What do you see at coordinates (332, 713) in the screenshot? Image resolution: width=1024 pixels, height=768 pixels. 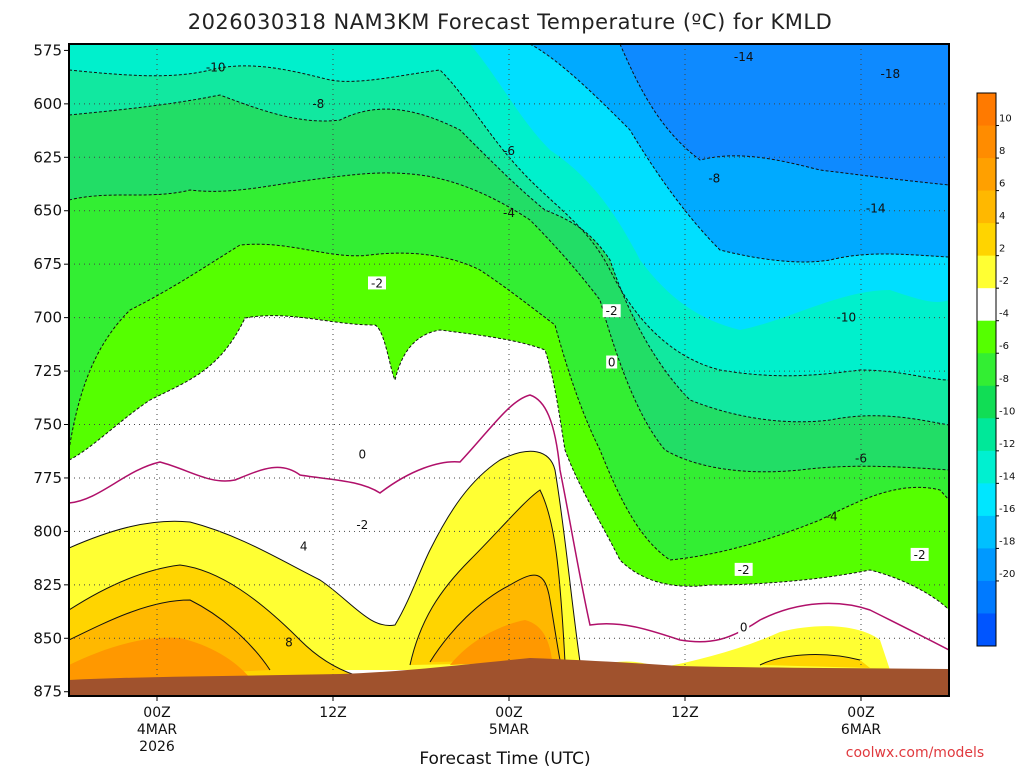 I see `x-tick-label: 12Z` at bounding box center [332, 713].